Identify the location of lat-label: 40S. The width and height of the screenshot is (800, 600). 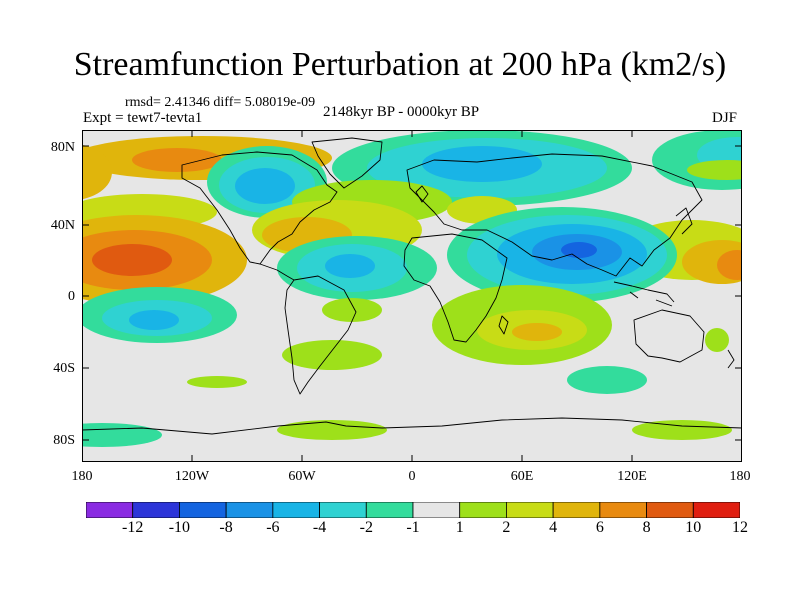
(64, 368).